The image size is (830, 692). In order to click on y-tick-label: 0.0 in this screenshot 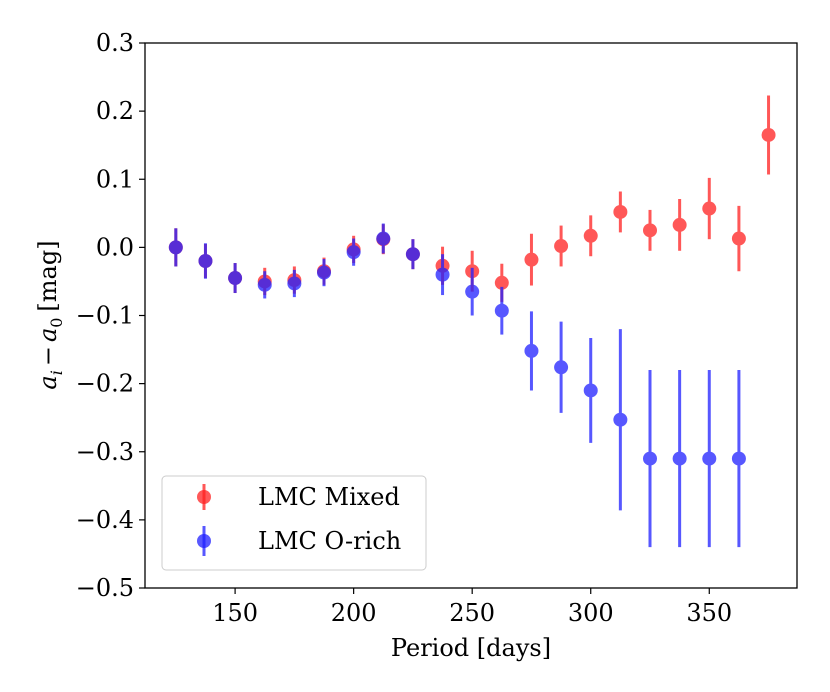, I will do `click(115, 247)`.